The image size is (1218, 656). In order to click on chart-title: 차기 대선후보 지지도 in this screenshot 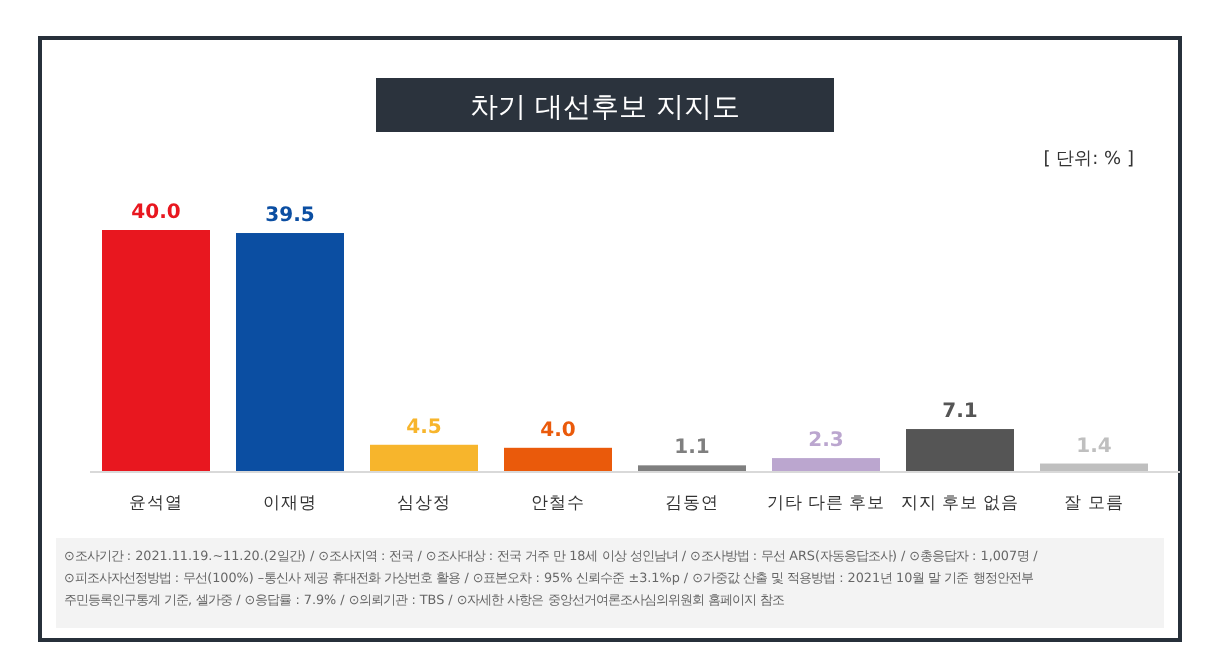, I will do `click(605, 108)`.